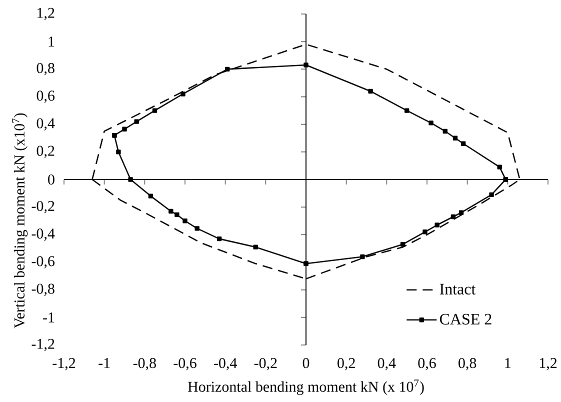 The image size is (561, 402). Describe the element at coordinates (306, 363) in the screenshot. I see `x-tick-label: 0` at that location.